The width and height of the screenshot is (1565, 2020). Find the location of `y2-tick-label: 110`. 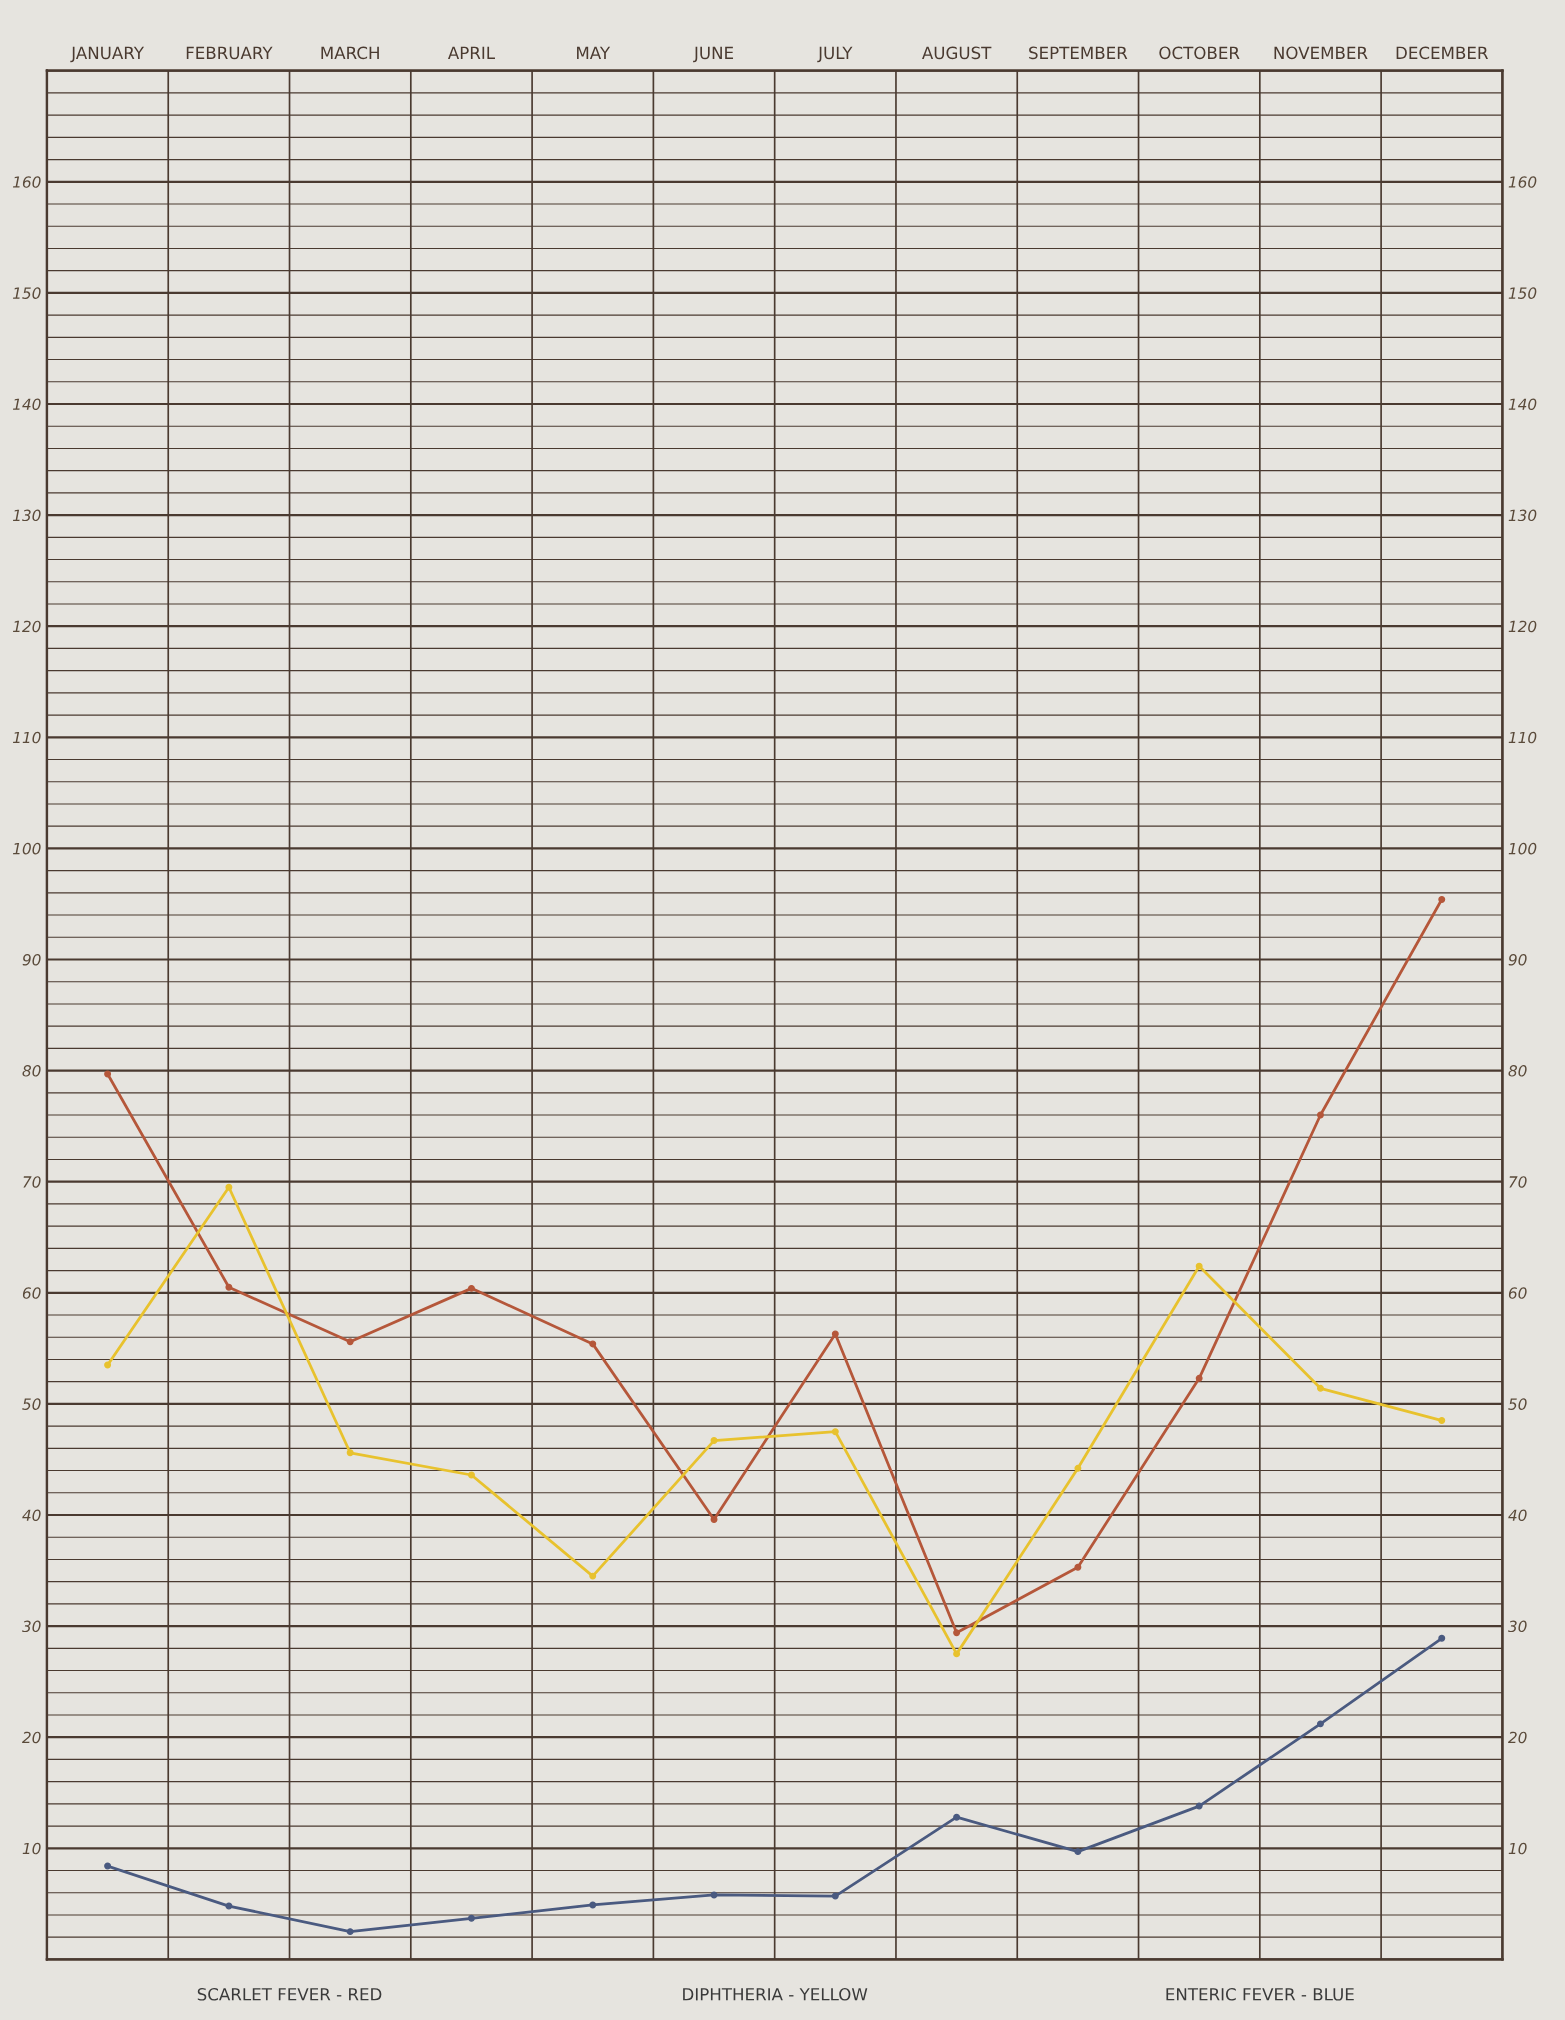

y2-tick-label: 110 is located at coordinates (1522, 737).